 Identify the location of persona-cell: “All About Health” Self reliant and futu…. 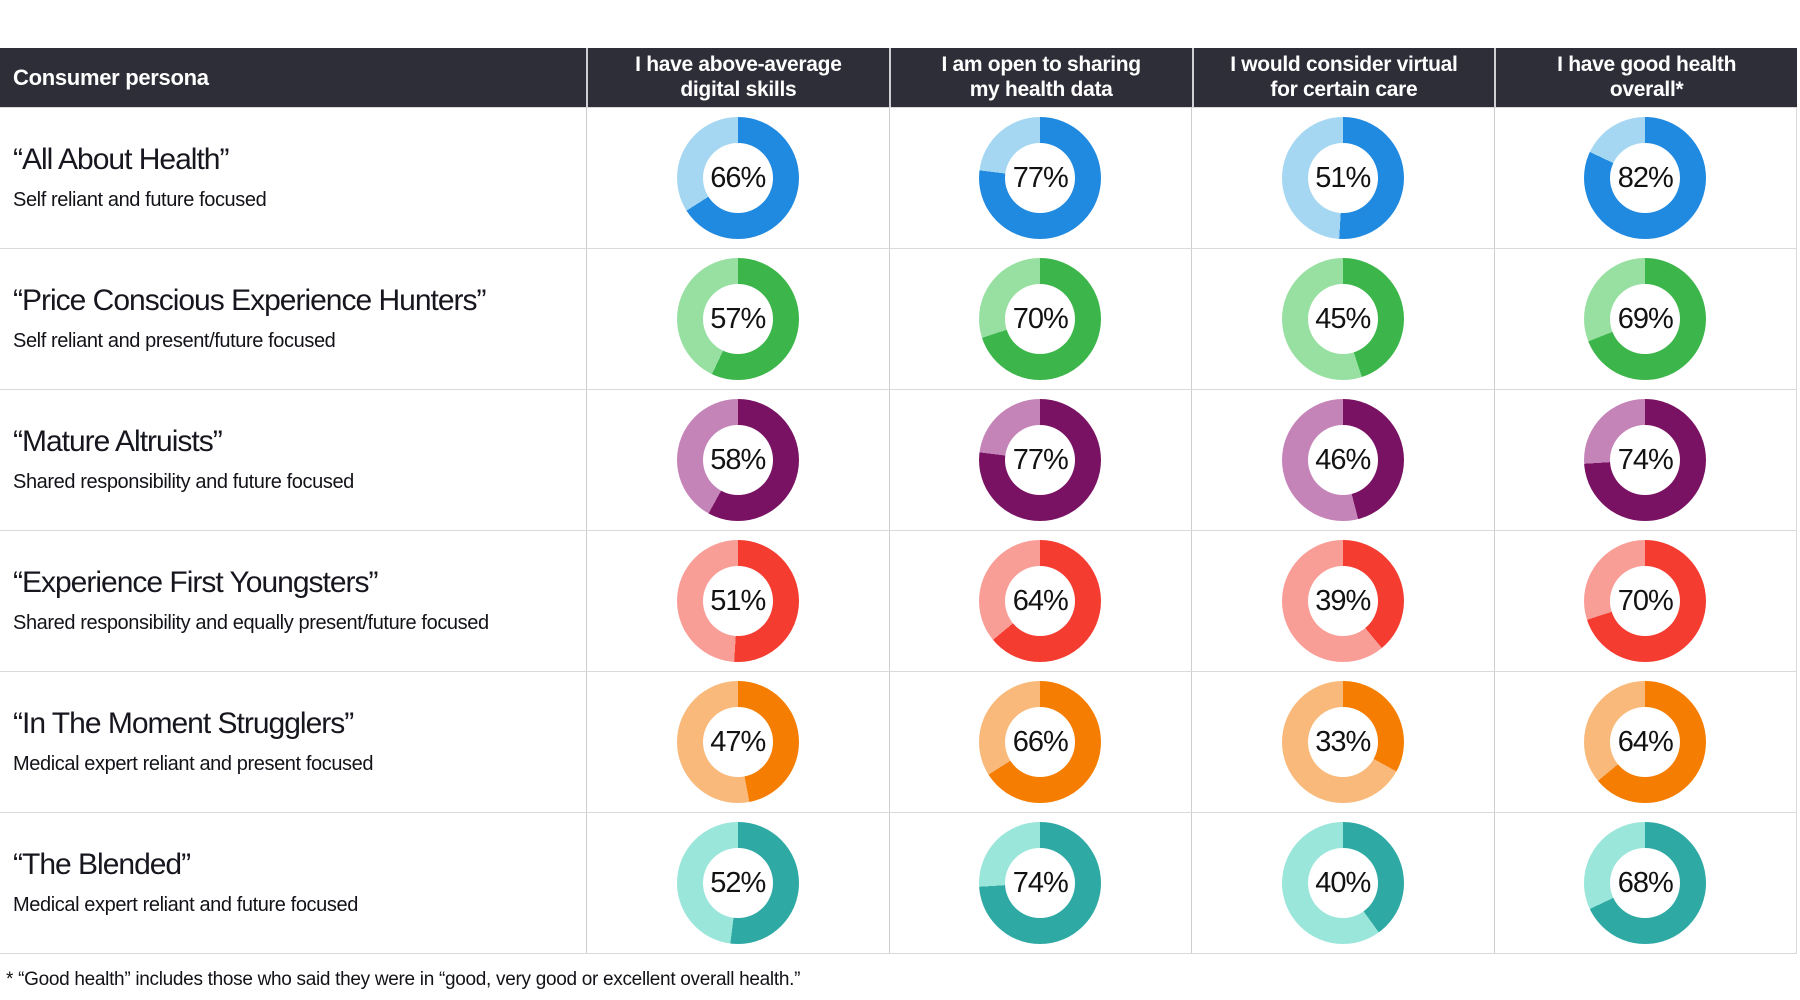
(293, 178).